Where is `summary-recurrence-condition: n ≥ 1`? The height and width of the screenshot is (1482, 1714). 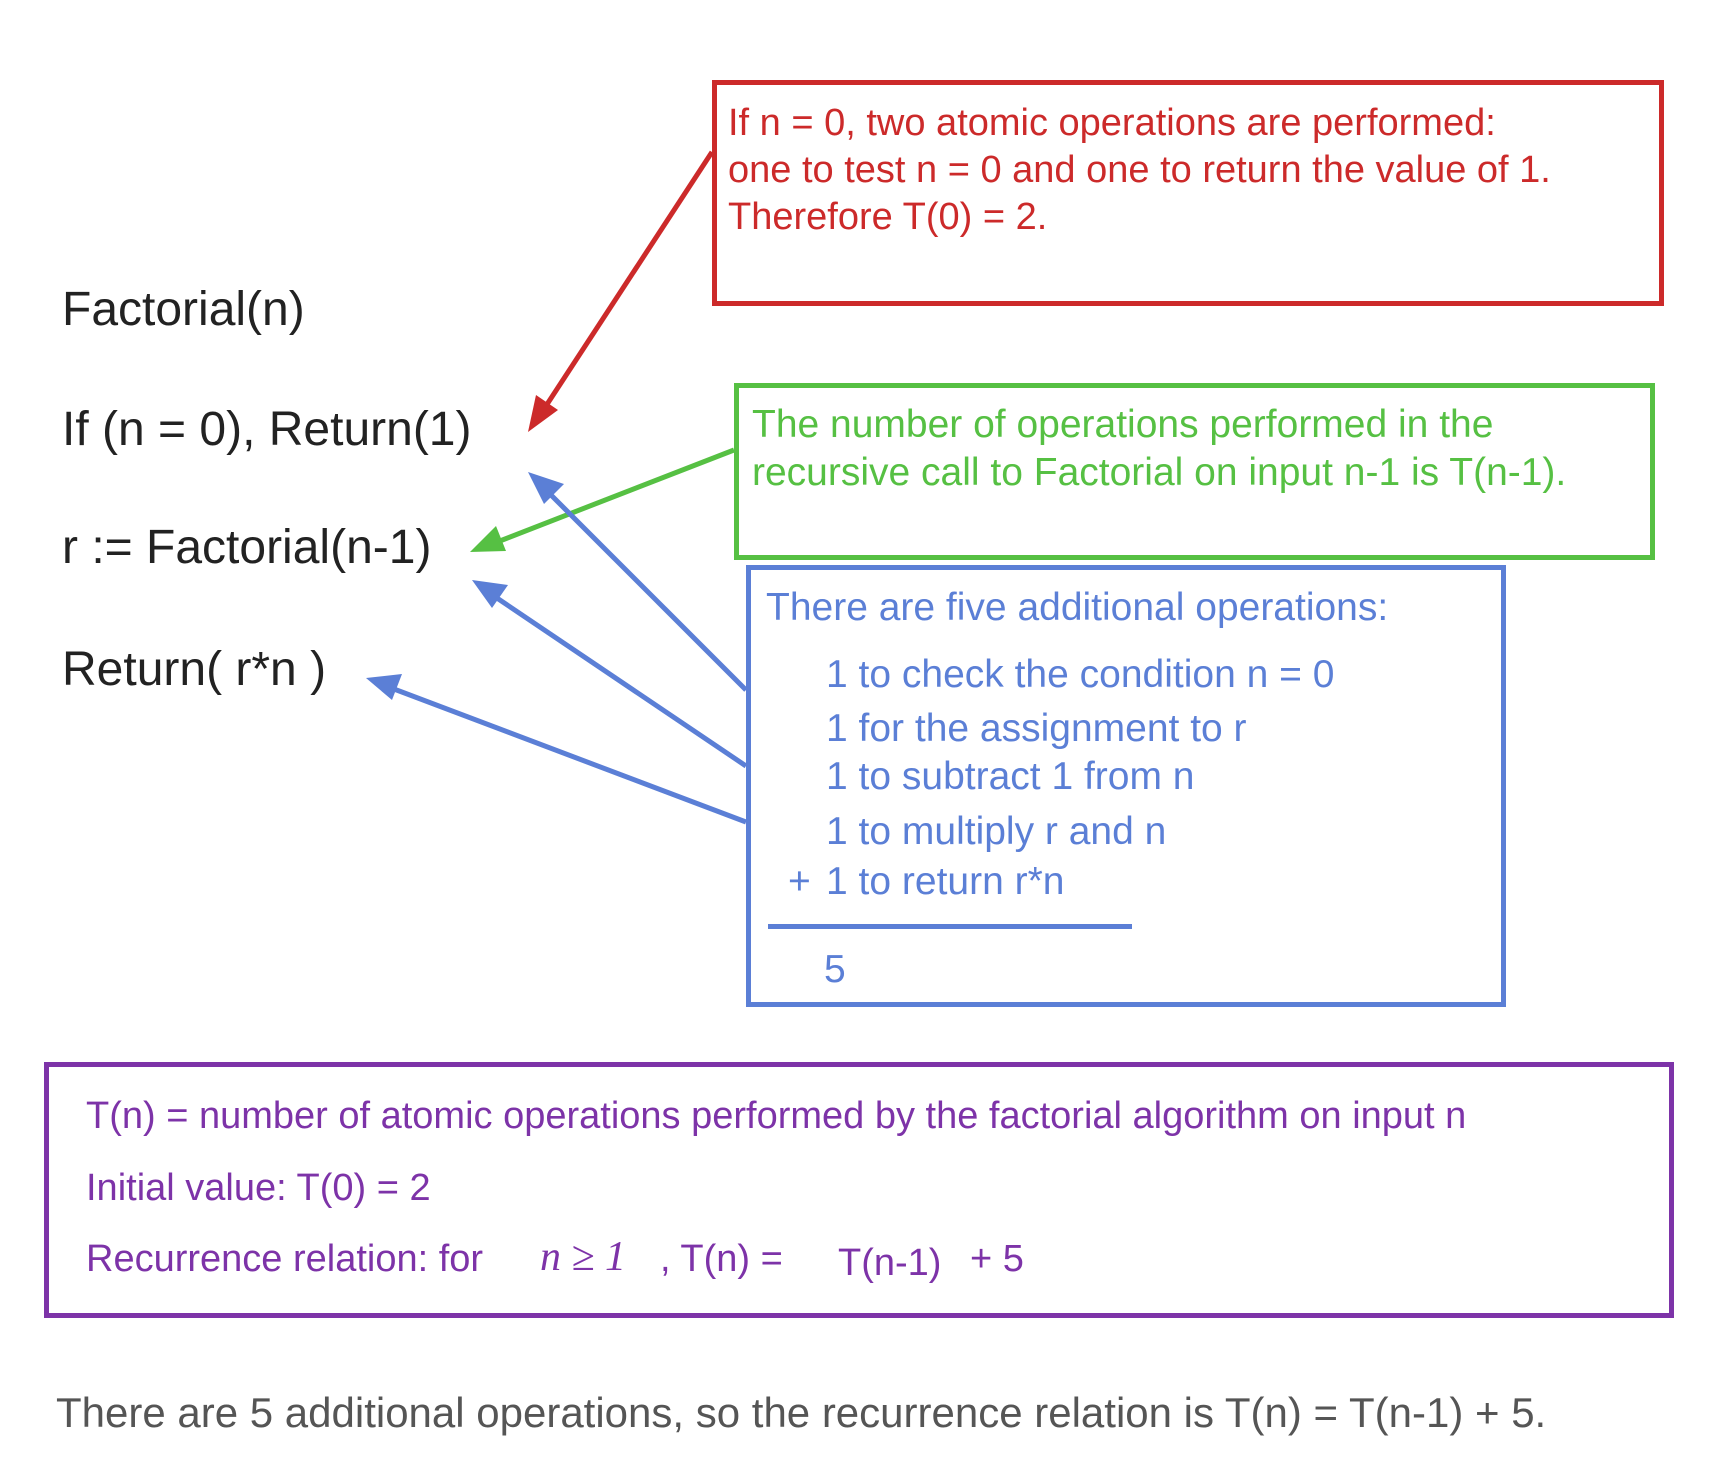
summary-recurrence-condition: n ≥ 1 is located at coordinates (583, 1257).